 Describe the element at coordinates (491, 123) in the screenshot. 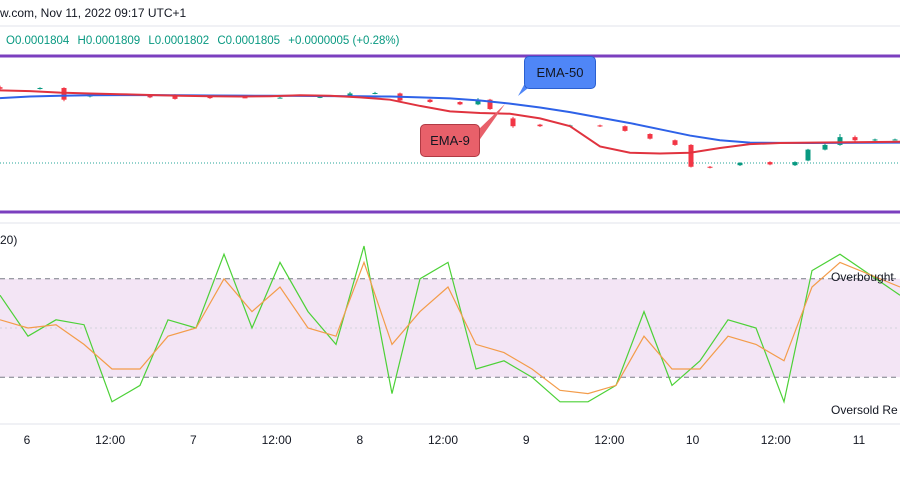

I see `ema9-callout-pointer` at that location.